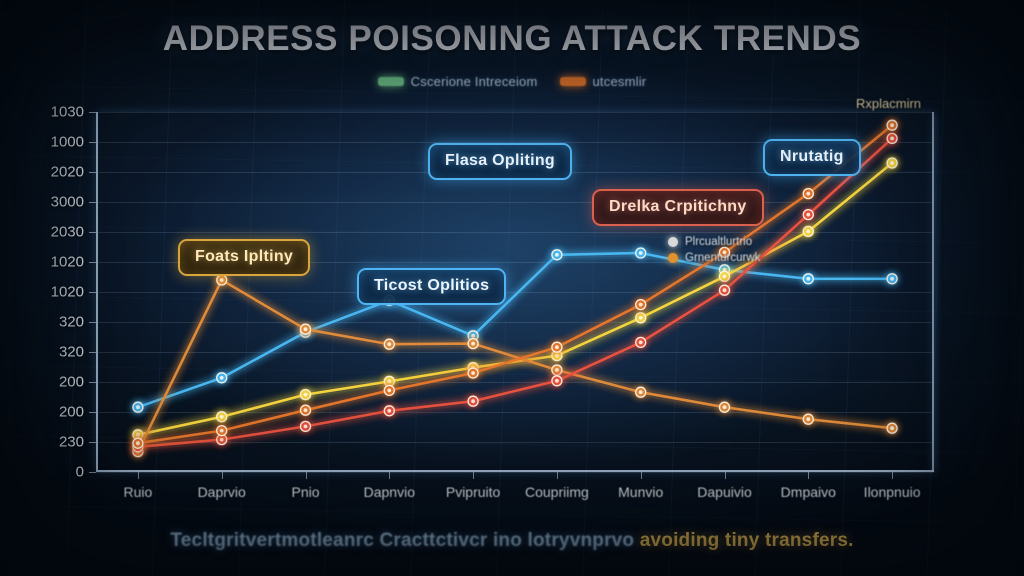 This screenshot has height=576, width=1024. I want to click on y-axis-label: 3000, so click(67, 202).